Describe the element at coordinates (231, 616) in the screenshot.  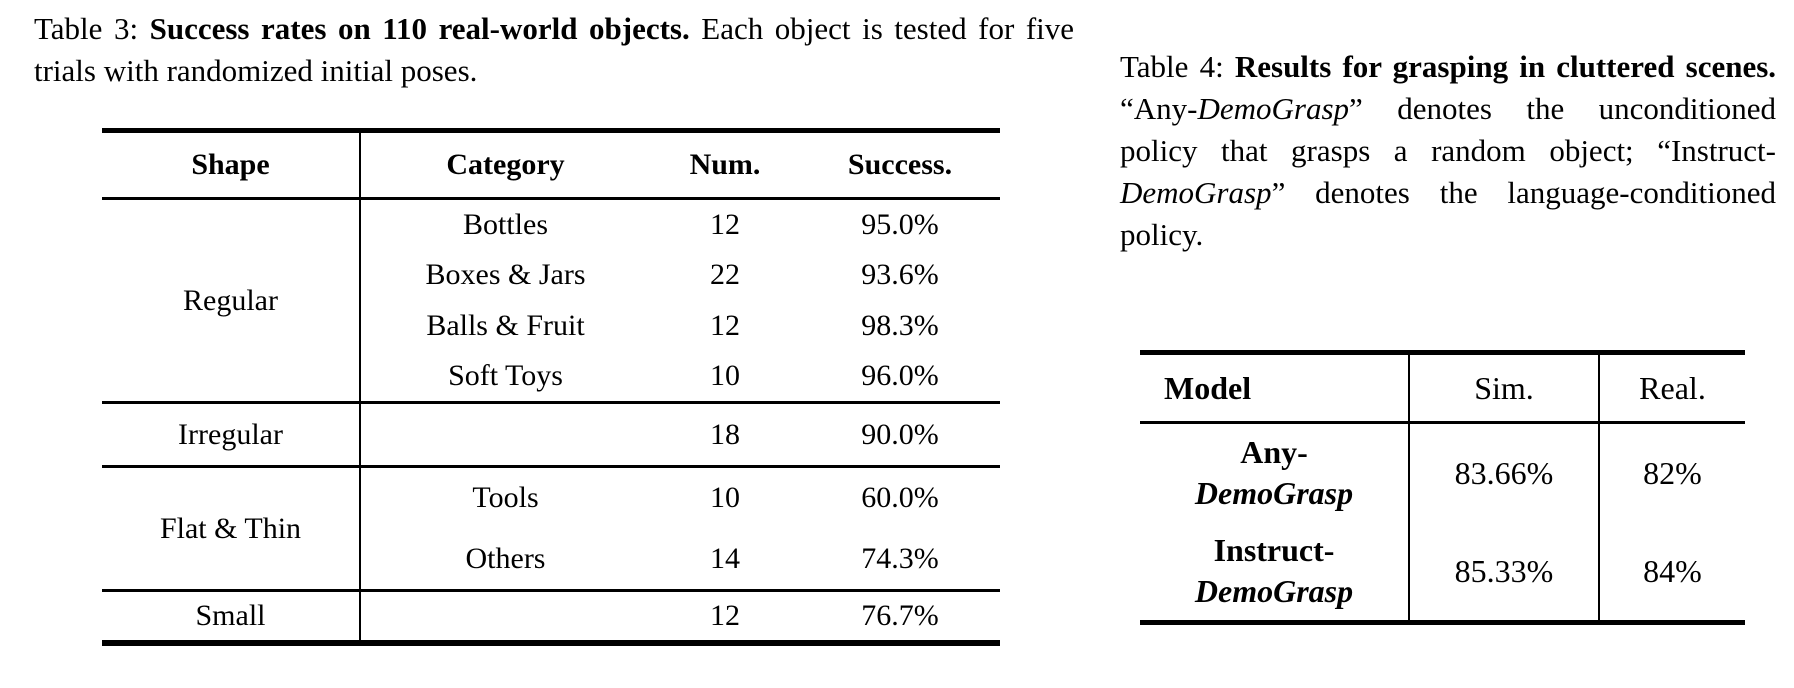
I see `shape-cell: Small` at that location.